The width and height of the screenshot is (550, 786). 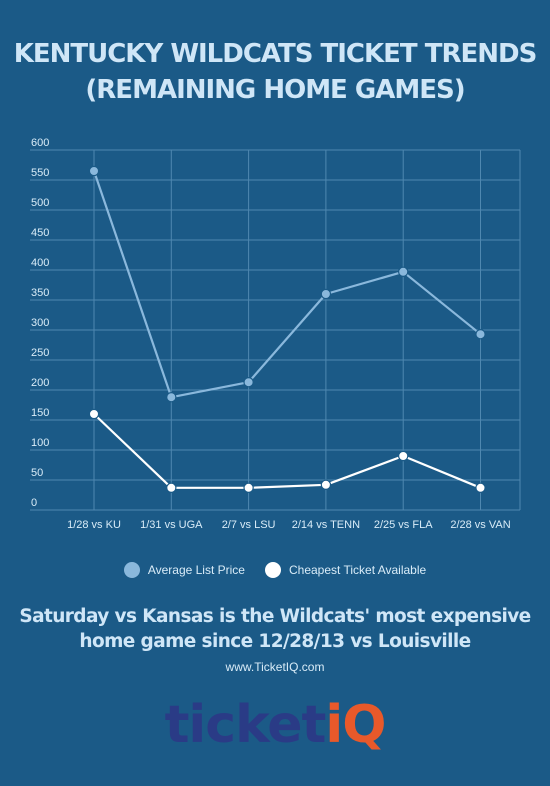 What do you see at coordinates (196, 570) in the screenshot?
I see `legend-label-average: Average List Price` at bounding box center [196, 570].